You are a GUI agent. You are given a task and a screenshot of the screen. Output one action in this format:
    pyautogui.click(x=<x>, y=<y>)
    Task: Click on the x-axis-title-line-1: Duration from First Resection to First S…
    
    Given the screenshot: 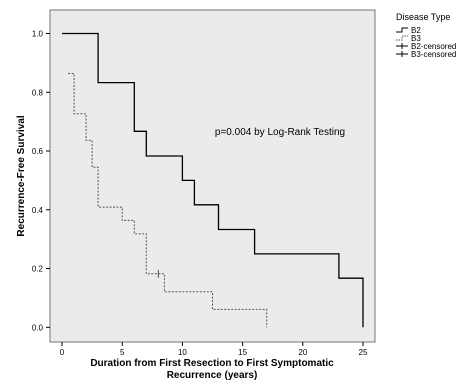 What is the action you would take?
    pyautogui.click(x=212, y=363)
    